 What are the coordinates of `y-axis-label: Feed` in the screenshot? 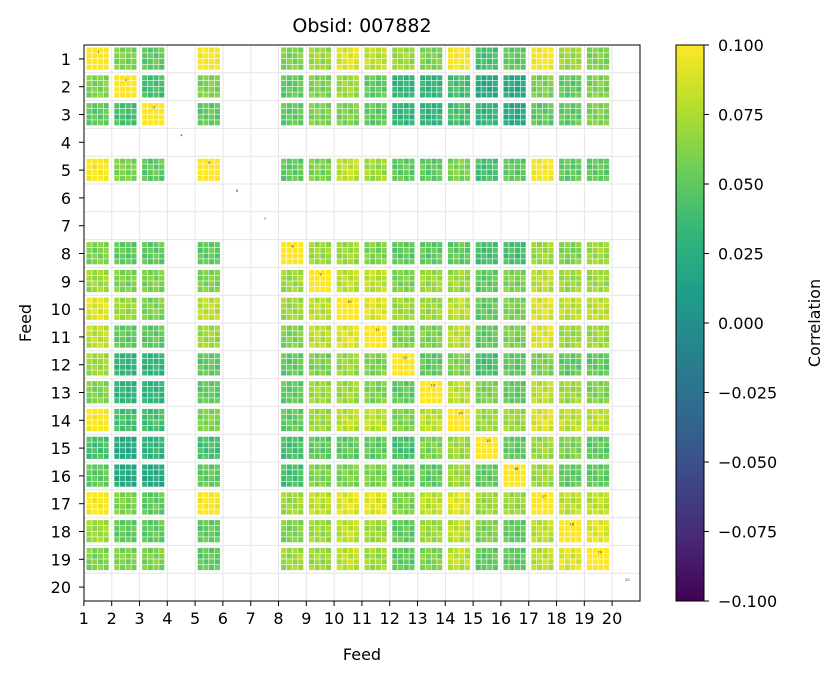 It's located at (25, 323).